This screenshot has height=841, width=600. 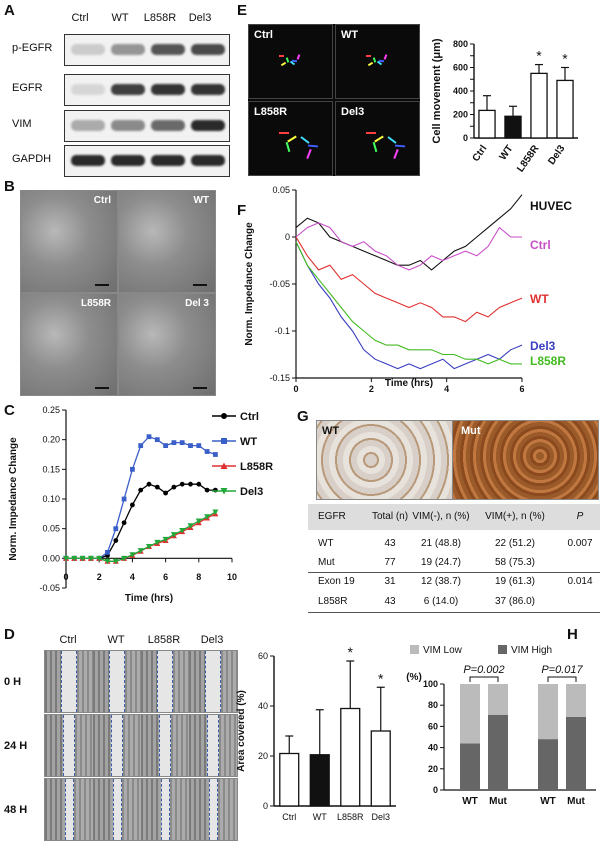 What do you see at coordinates (334, 100) in the screenshot?
I see `tracking-frame: Ctrl WT L858R Del3` at bounding box center [334, 100].